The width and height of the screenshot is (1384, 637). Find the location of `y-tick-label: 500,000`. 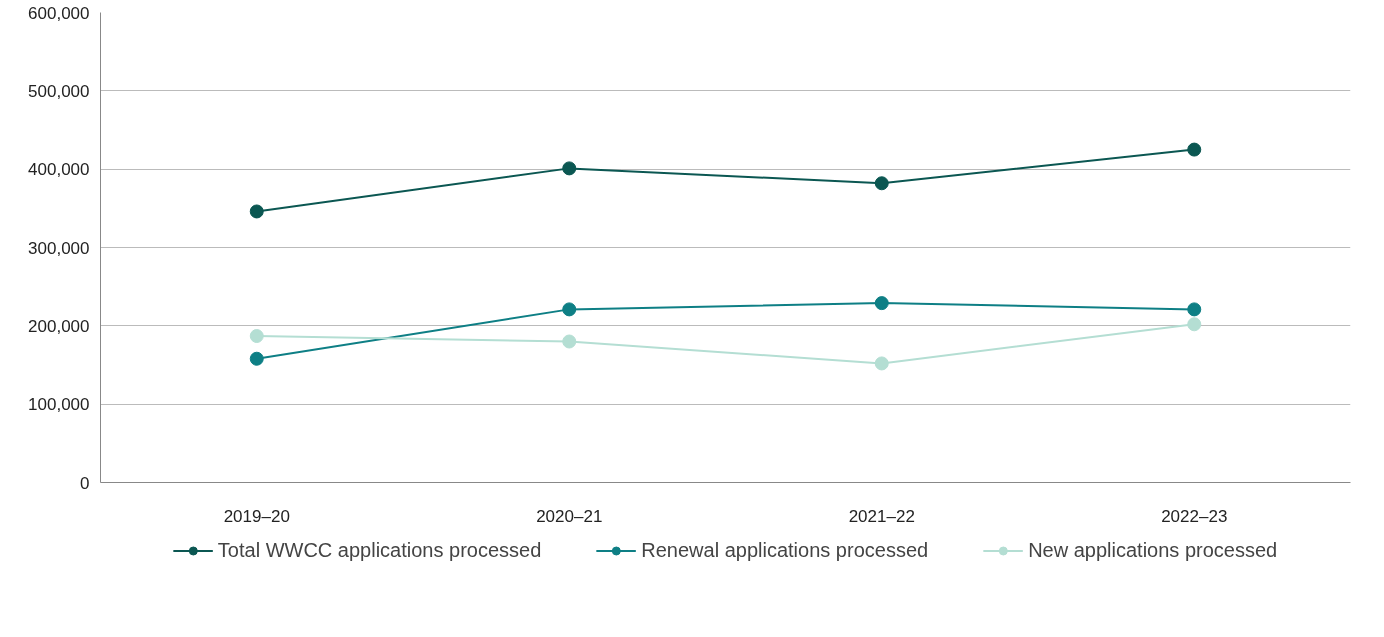

y-tick-label: 500,000 is located at coordinates (59, 91).